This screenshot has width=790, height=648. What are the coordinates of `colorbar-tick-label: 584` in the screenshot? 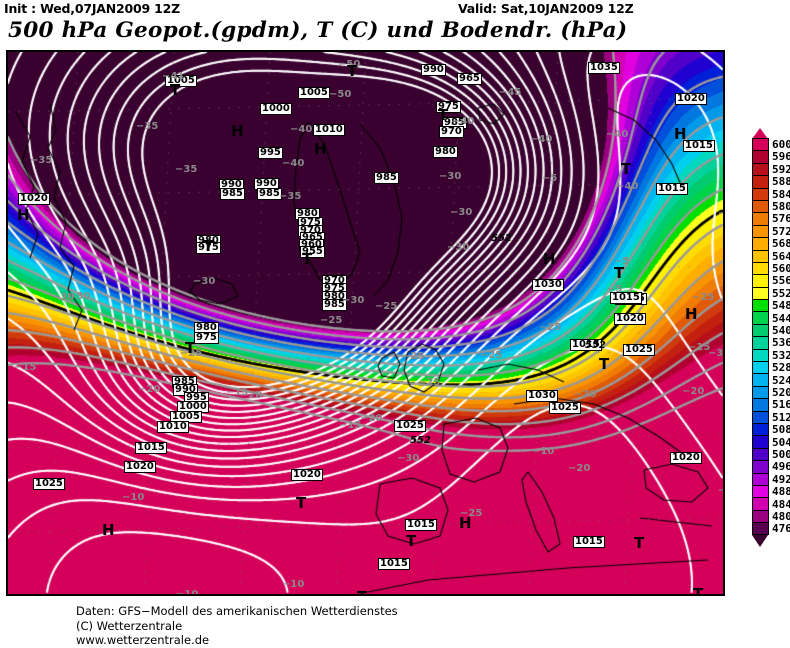 It's located at (781, 194).